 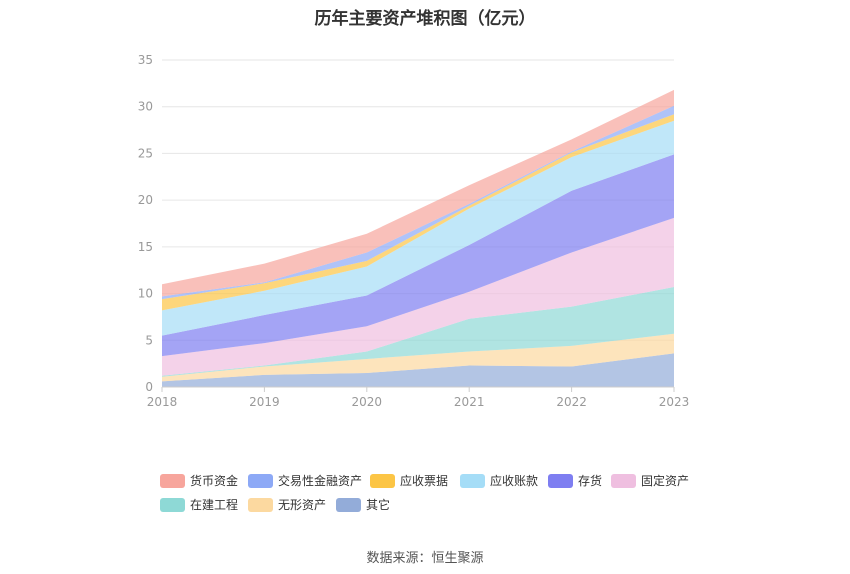 I want to click on chart-title: 历年主要资产堆积图（亿元）, so click(x=425, y=19).